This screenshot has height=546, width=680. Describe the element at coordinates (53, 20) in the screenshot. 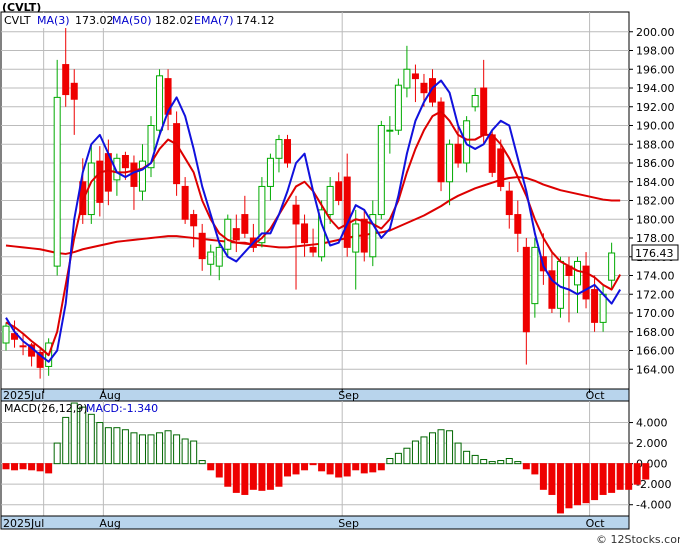

I see `legend-ma3-label: MA(3)` at that location.